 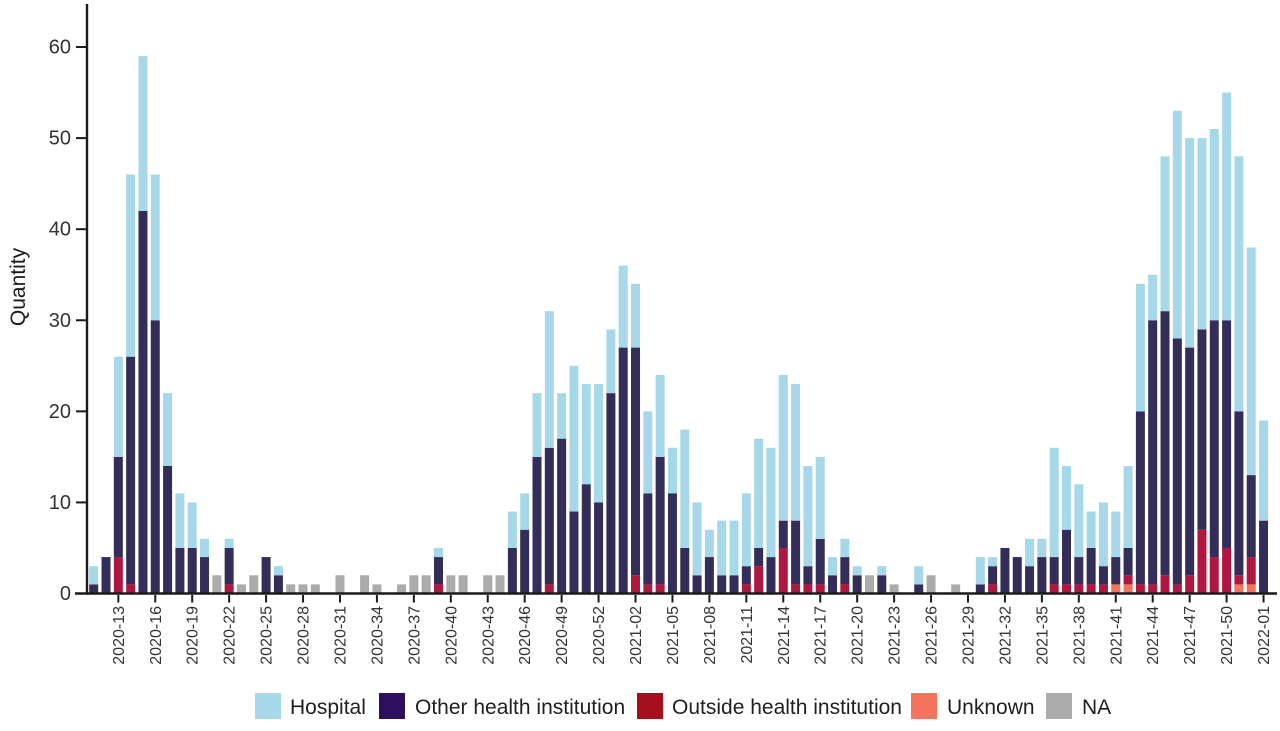 What do you see at coordinates (1264, 635) in the screenshot?
I see `svg-text: 2022-01` at bounding box center [1264, 635].